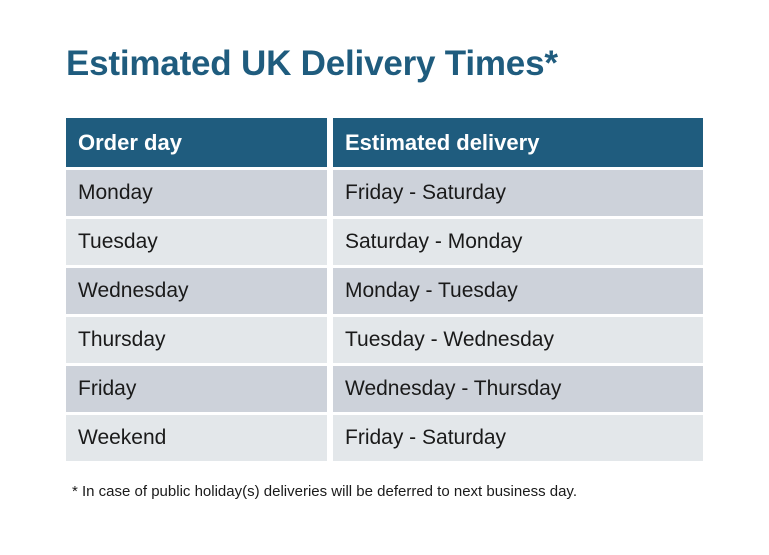  Describe the element at coordinates (196, 142) in the screenshot. I see `column-header-order-day: Order day` at that location.